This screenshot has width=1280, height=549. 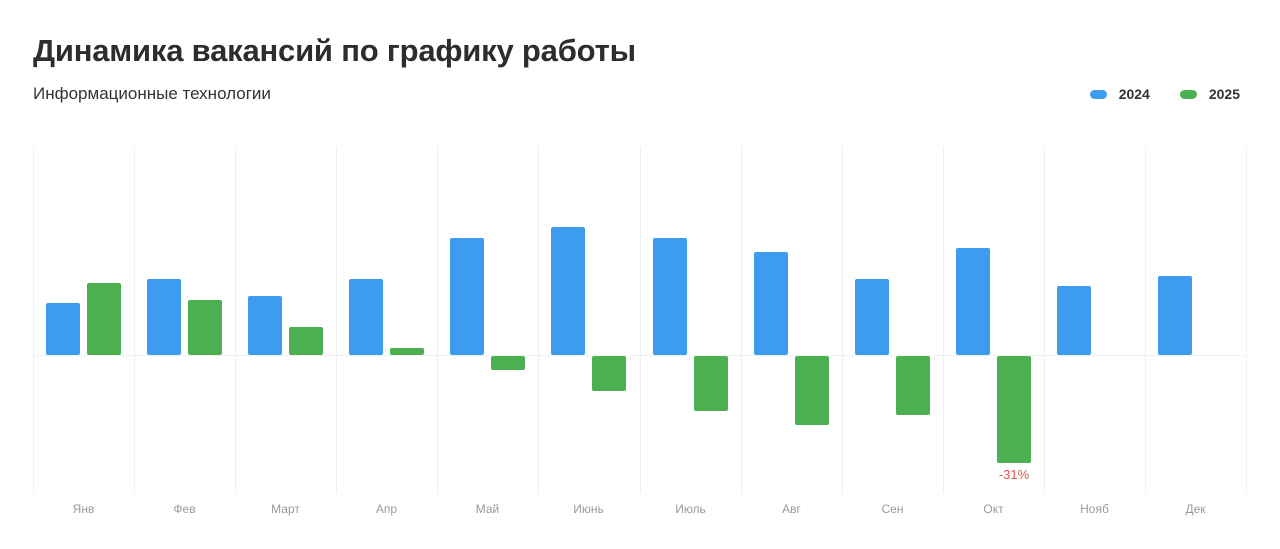 What do you see at coordinates (588, 509) in the screenshot?
I see `x-axis-label: Июнь` at bounding box center [588, 509].